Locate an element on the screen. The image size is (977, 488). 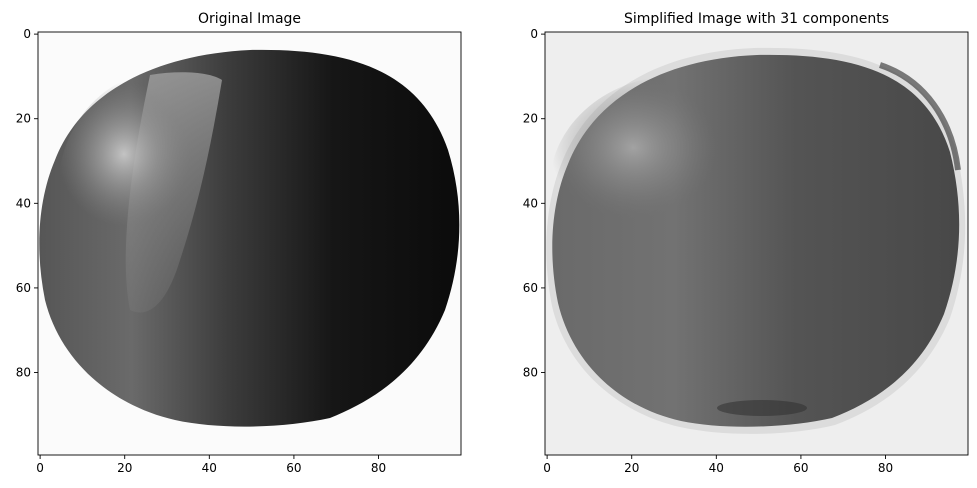
apple-bottom-spot is located at coordinates (762, 408).